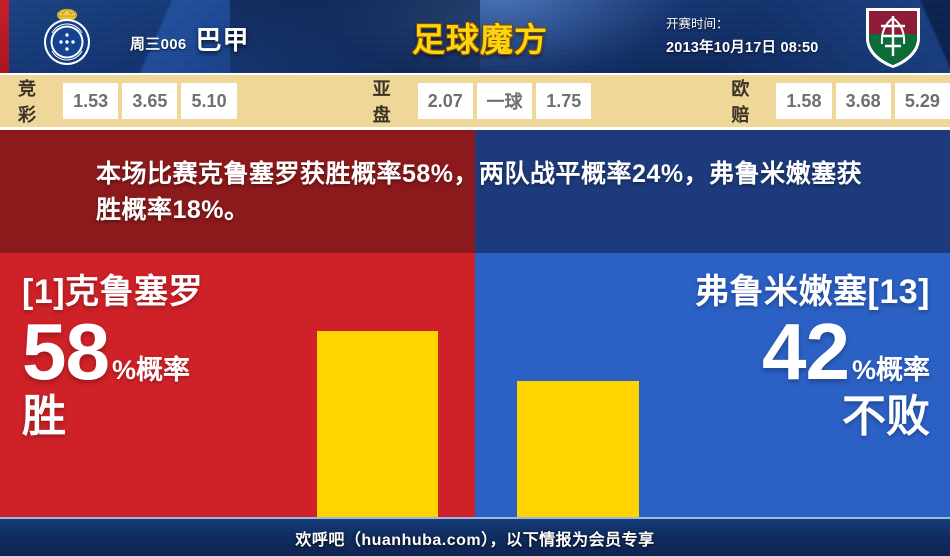 The width and height of the screenshot is (950, 556). What do you see at coordinates (44, 417) in the screenshot?
I see `home-outcome-label: 胜` at bounding box center [44, 417].